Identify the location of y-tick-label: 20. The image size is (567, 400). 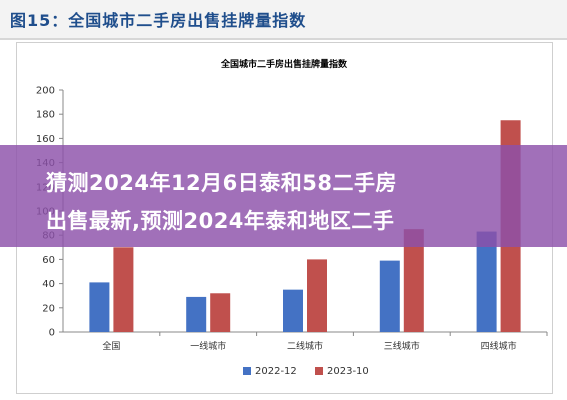
(48, 308).